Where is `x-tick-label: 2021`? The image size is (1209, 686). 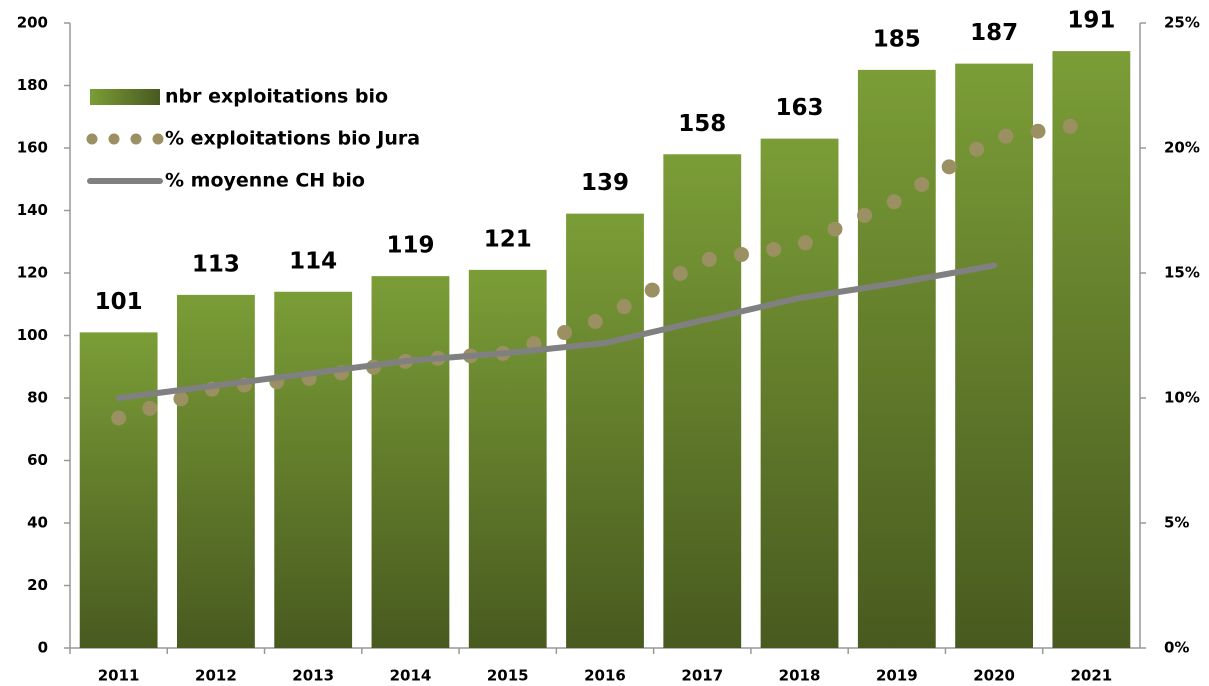
x-tick-label: 2021 is located at coordinates (1091, 676).